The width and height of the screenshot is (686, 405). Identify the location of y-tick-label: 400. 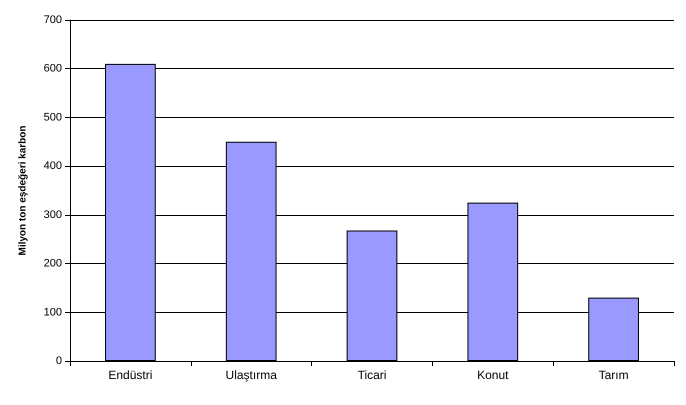
(53, 166).